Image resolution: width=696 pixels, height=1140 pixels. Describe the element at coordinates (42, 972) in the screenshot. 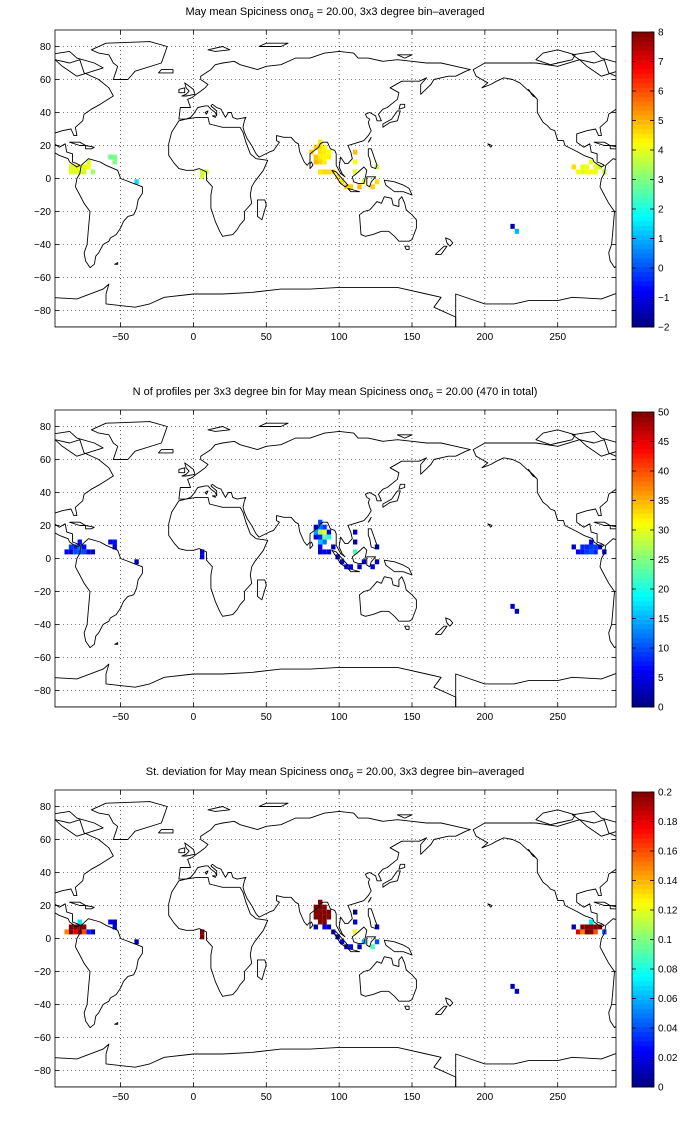

I see `y-tick-label: −20` at that location.